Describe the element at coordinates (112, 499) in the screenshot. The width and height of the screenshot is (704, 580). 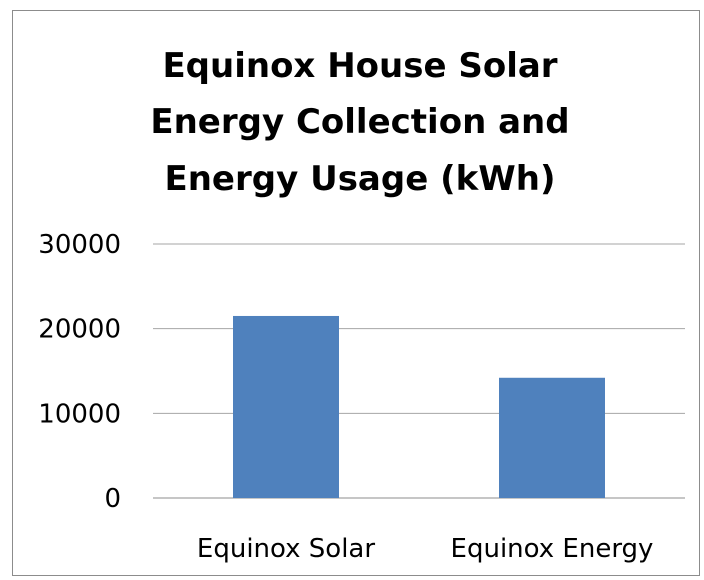
I see `y-tick-label: 0` at that location.